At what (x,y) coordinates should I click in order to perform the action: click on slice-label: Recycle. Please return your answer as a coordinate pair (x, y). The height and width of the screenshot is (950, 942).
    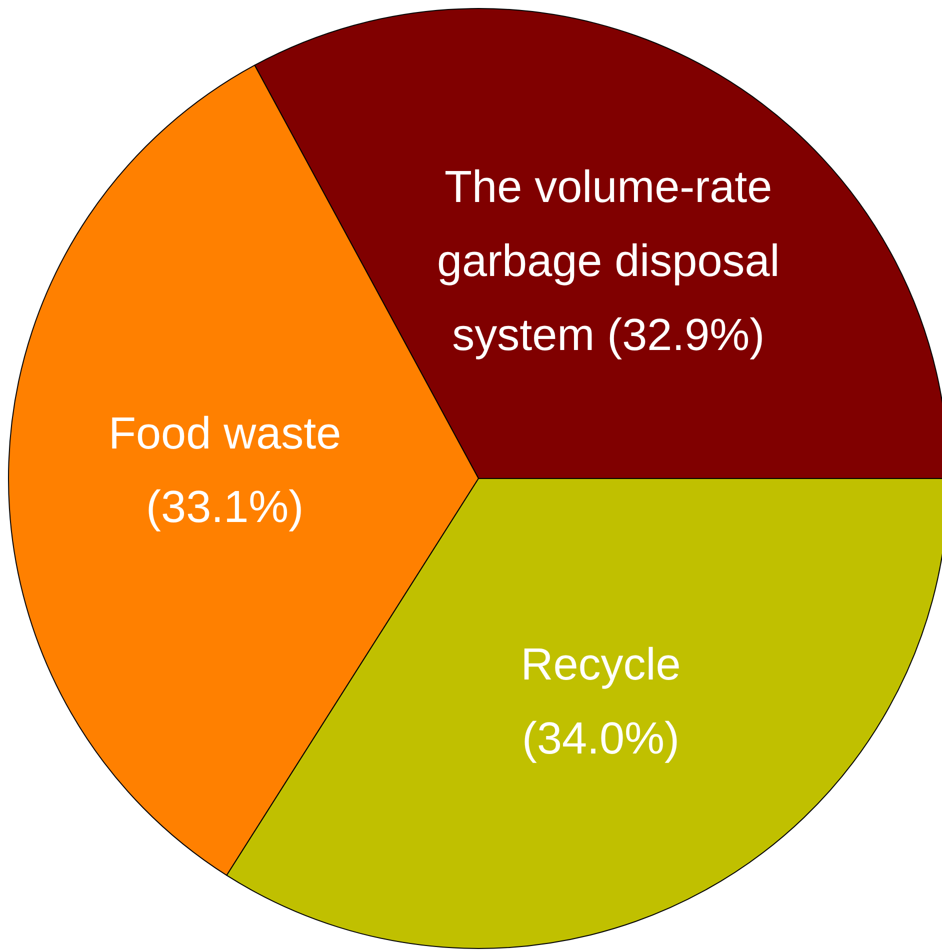
    Looking at the image, I should click on (600, 664).